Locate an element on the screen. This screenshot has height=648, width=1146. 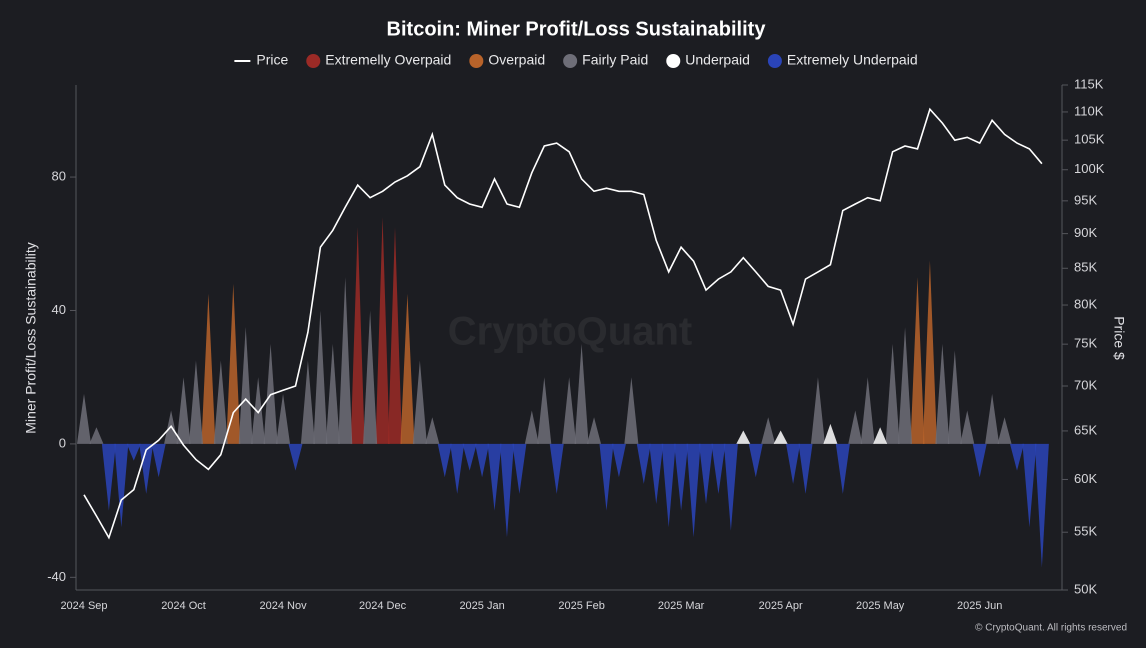
x-tick-label: 2025 May is located at coordinates (880, 606).